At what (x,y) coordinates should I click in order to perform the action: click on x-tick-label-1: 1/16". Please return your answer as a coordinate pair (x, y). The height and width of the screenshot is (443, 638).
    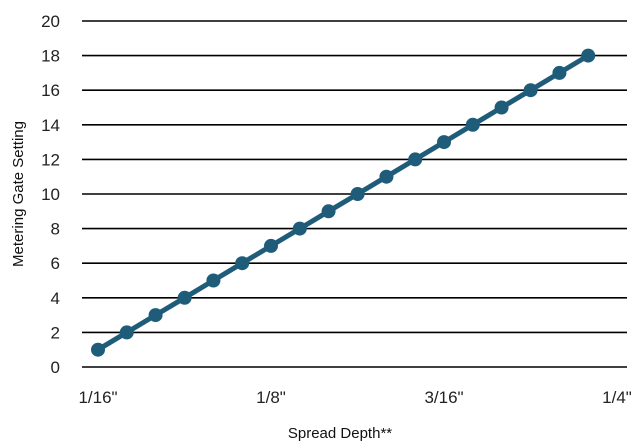
    Looking at the image, I should click on (97, 397).